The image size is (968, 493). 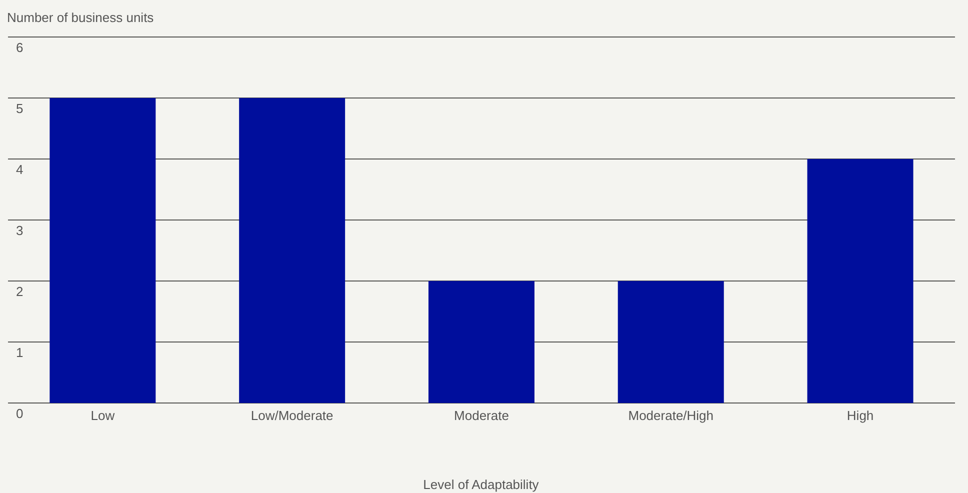 What do you see at coordinates (20, 291) in the screenshot?
I see `y-tick-label: 2` at bounding box center [20, 291].